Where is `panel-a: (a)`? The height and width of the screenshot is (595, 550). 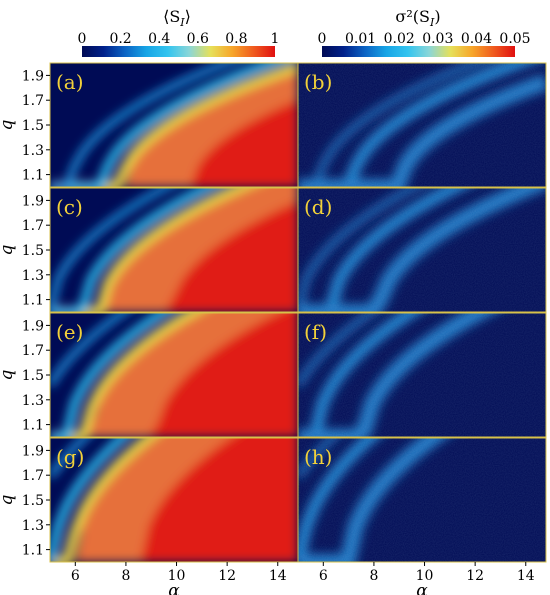 panel-a: (a) is located at coordinates (174, 125).